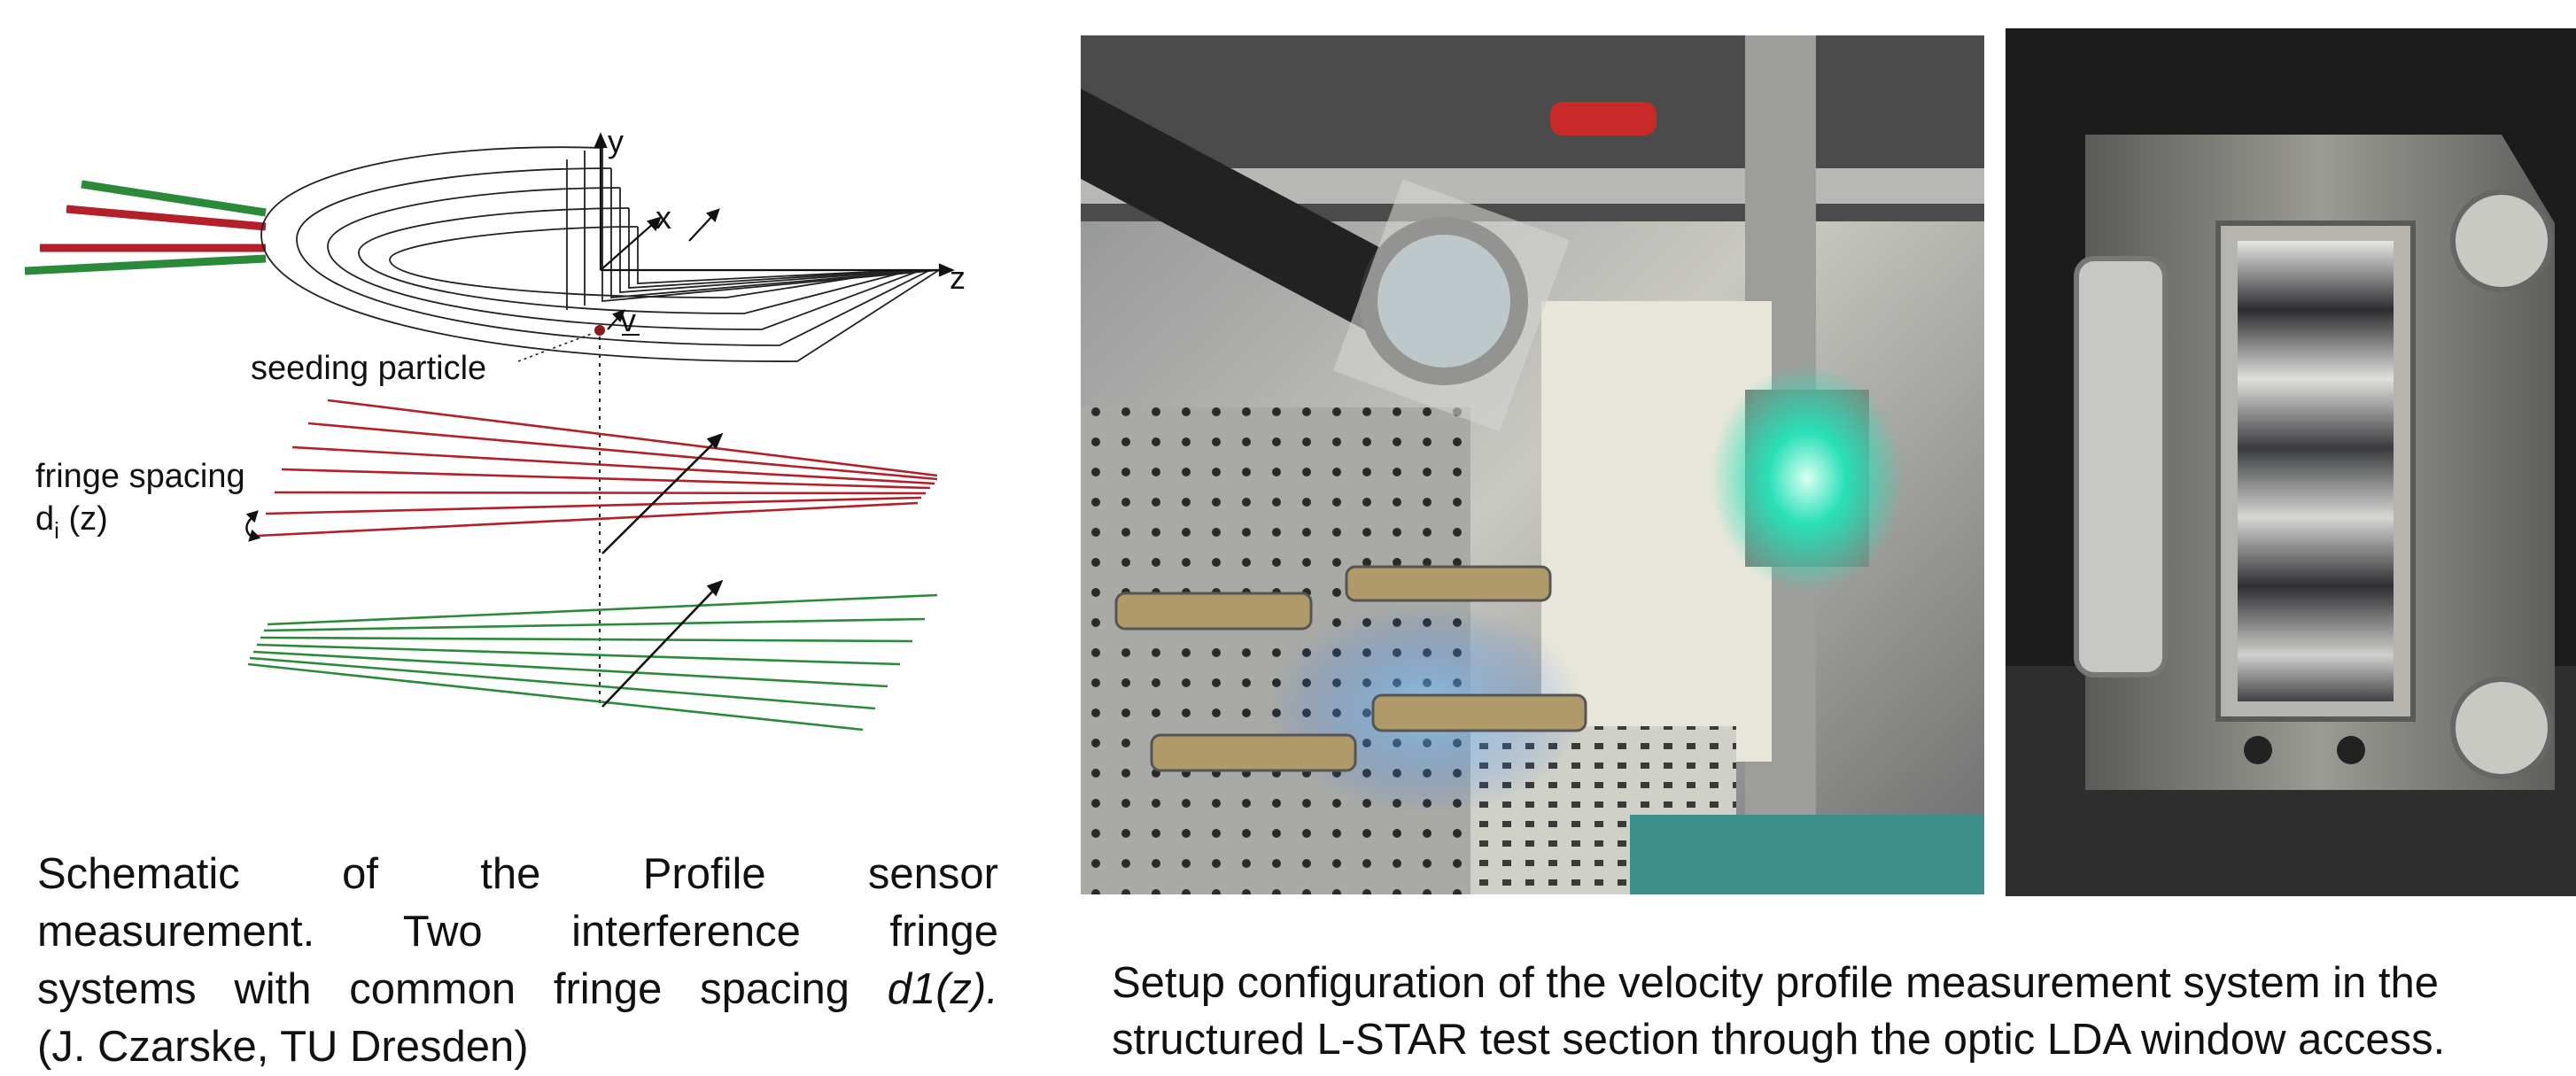  Describe the element at coordinates (462, 989) in the screenshot. I see `caption-line-3-text: systems with common fringe spacing` at that location.